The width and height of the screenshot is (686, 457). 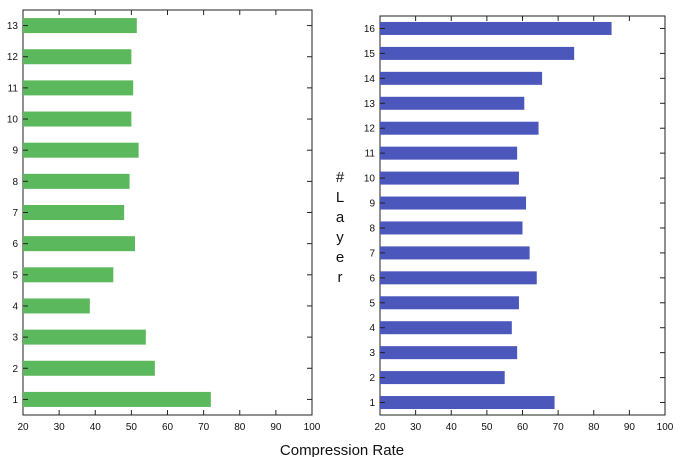 What do you see at coordinates (312, 427) in the screenshot?
I see `left-xtick-label: 100` at bounding box center [312, 427].